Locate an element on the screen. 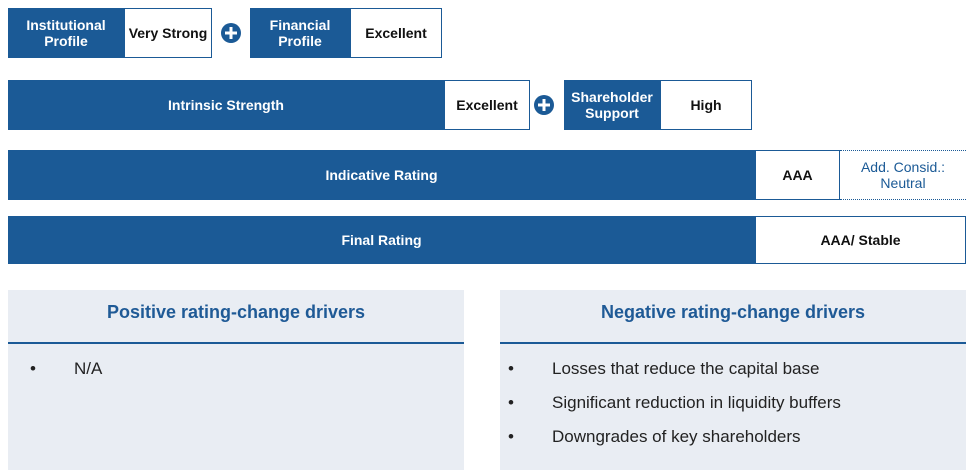 The height and width of the screenshot is (470, 966). shareholder-support-label: Shareholder Support is located at coordinates (612, 105).